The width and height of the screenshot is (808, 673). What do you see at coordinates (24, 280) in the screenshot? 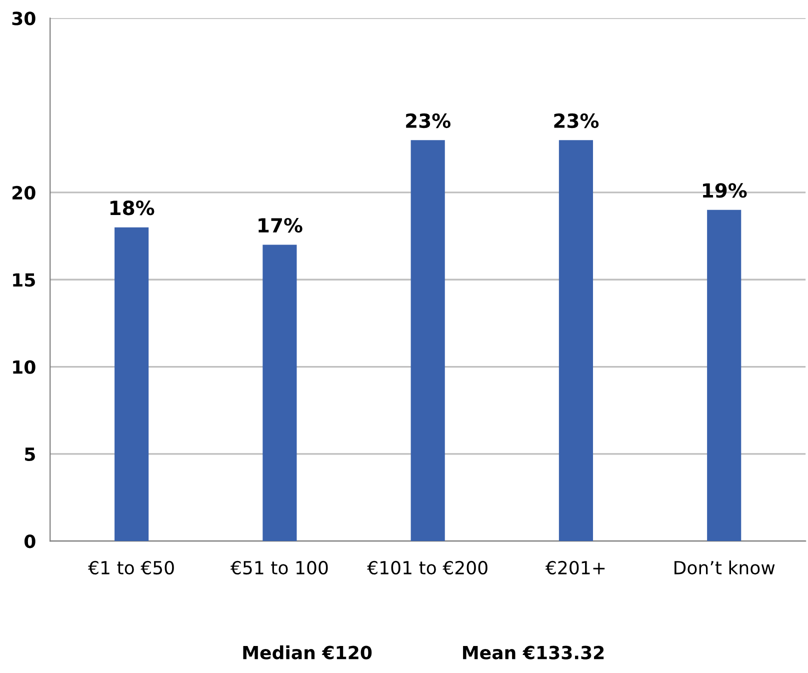
I see `y-tick-label: 15` at bounding box center [24, 280].